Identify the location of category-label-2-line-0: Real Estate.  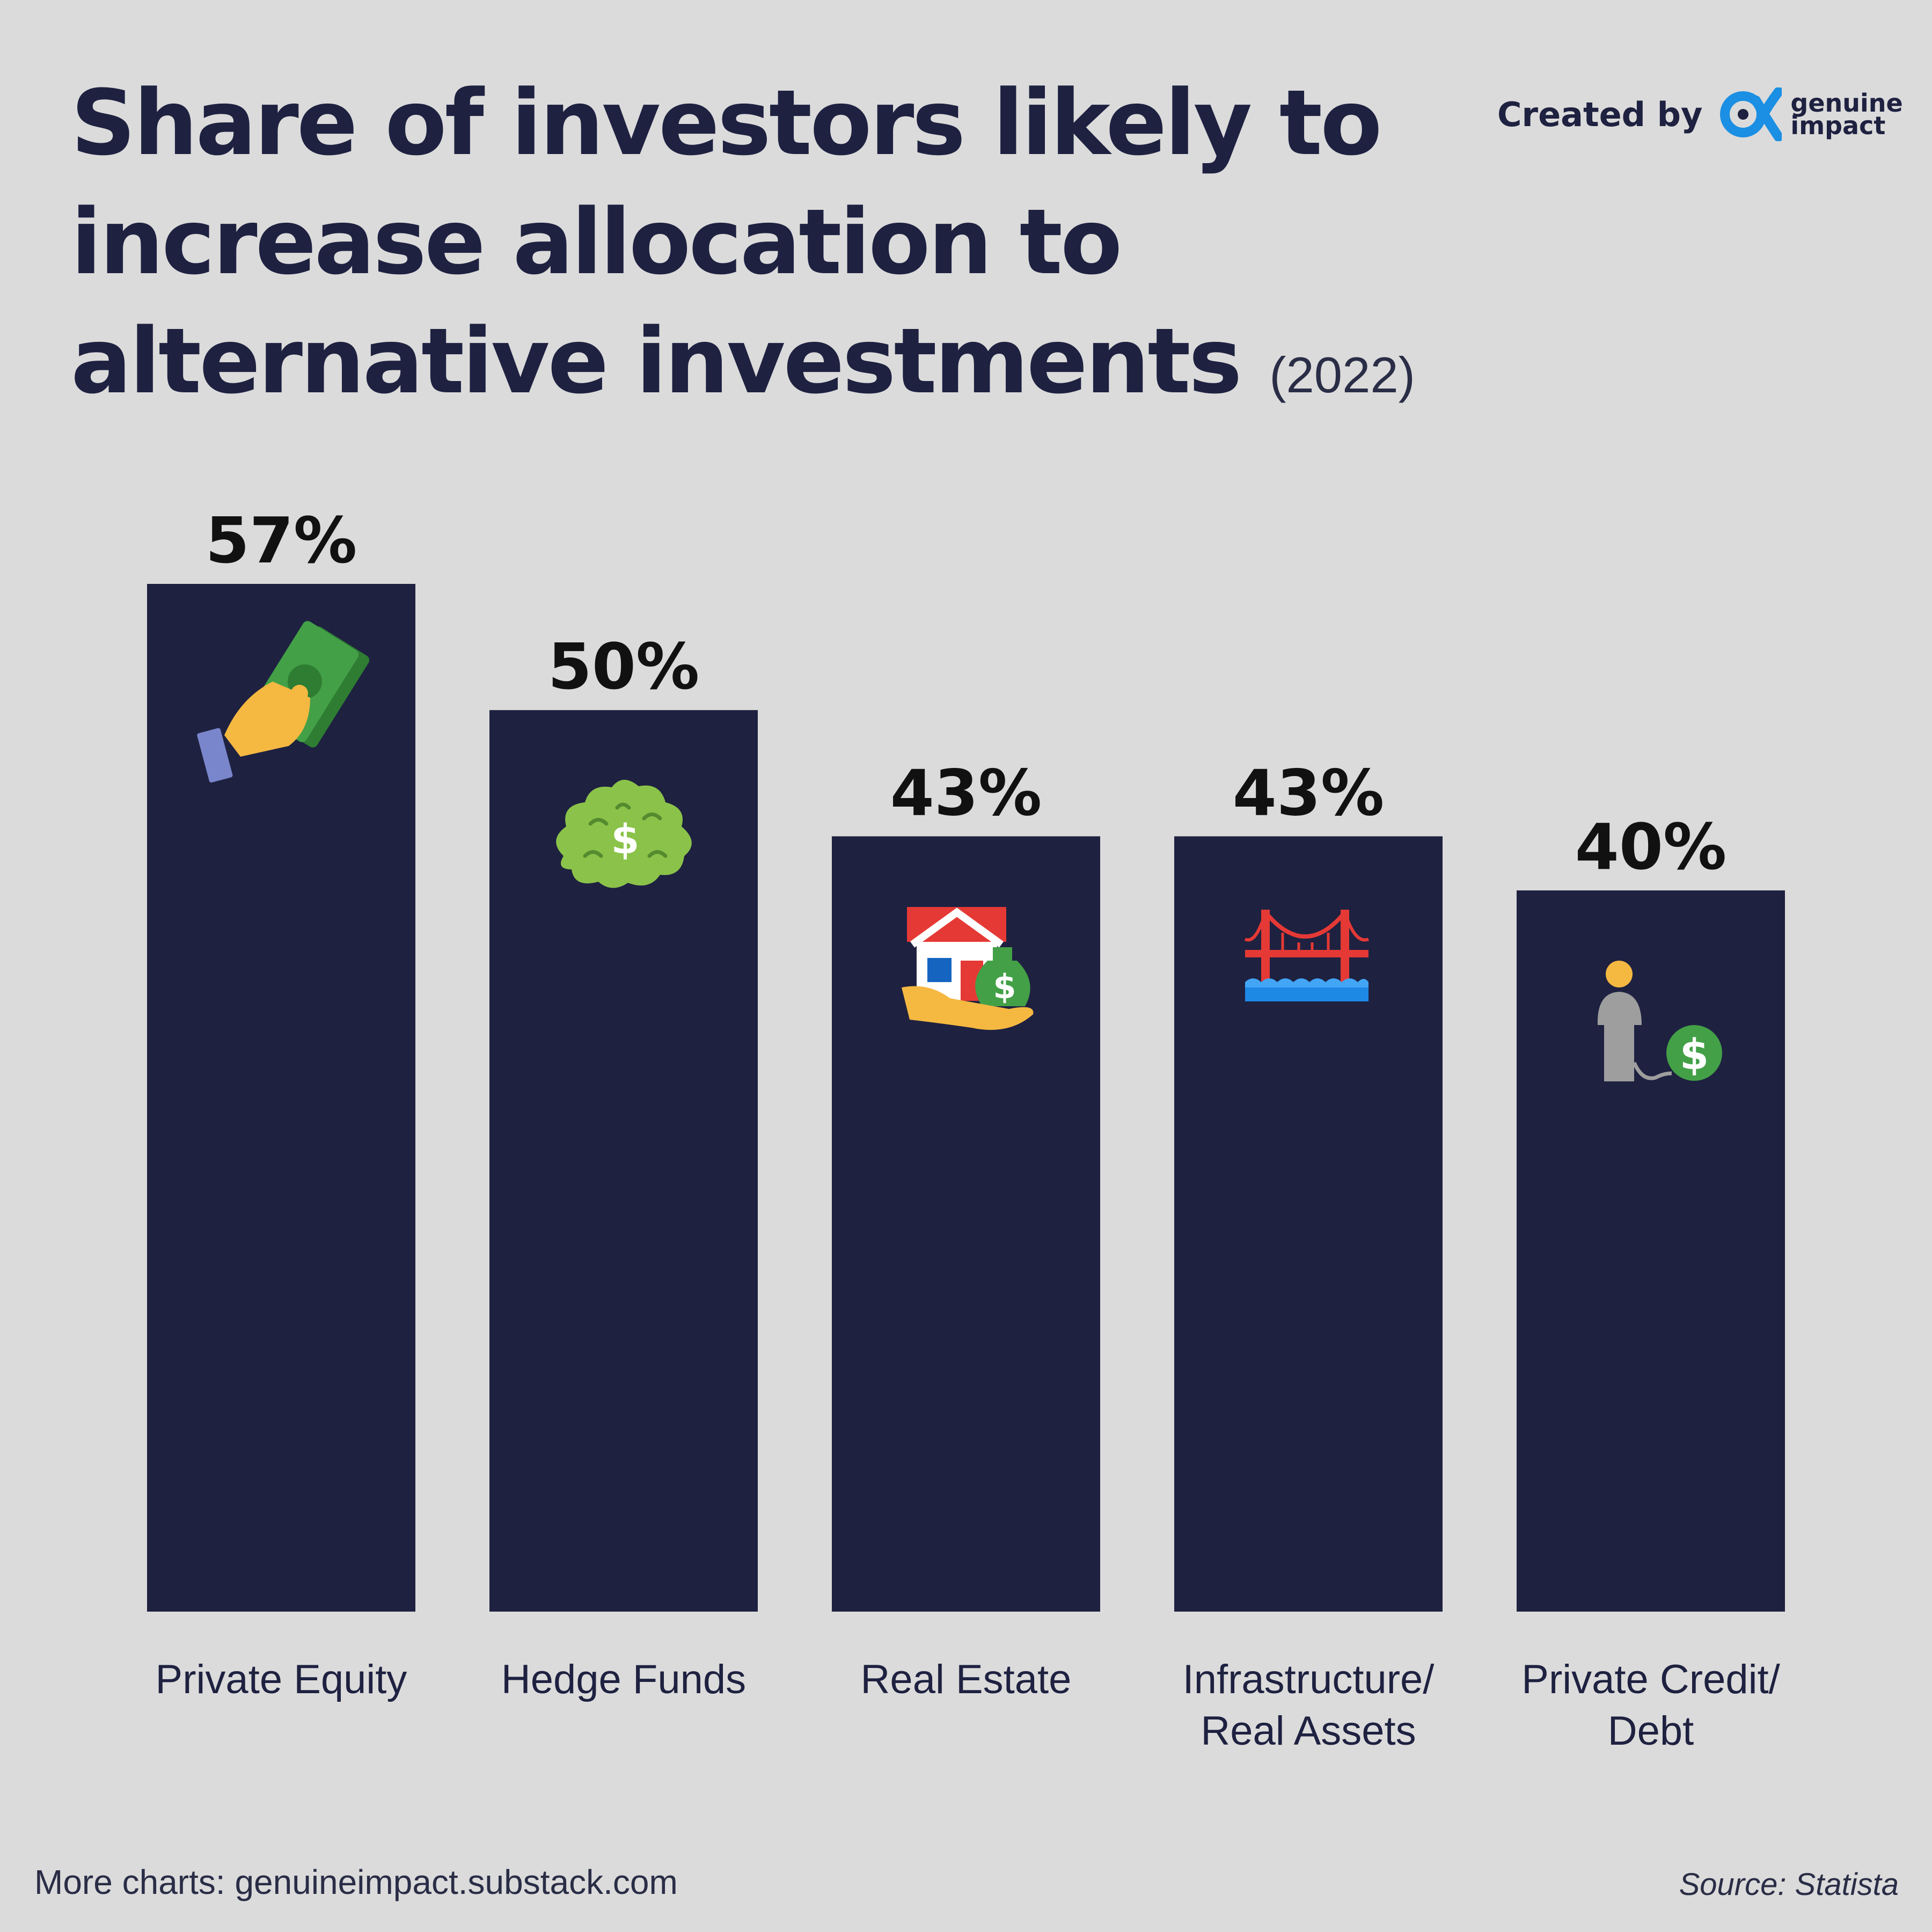
(966, 1679).